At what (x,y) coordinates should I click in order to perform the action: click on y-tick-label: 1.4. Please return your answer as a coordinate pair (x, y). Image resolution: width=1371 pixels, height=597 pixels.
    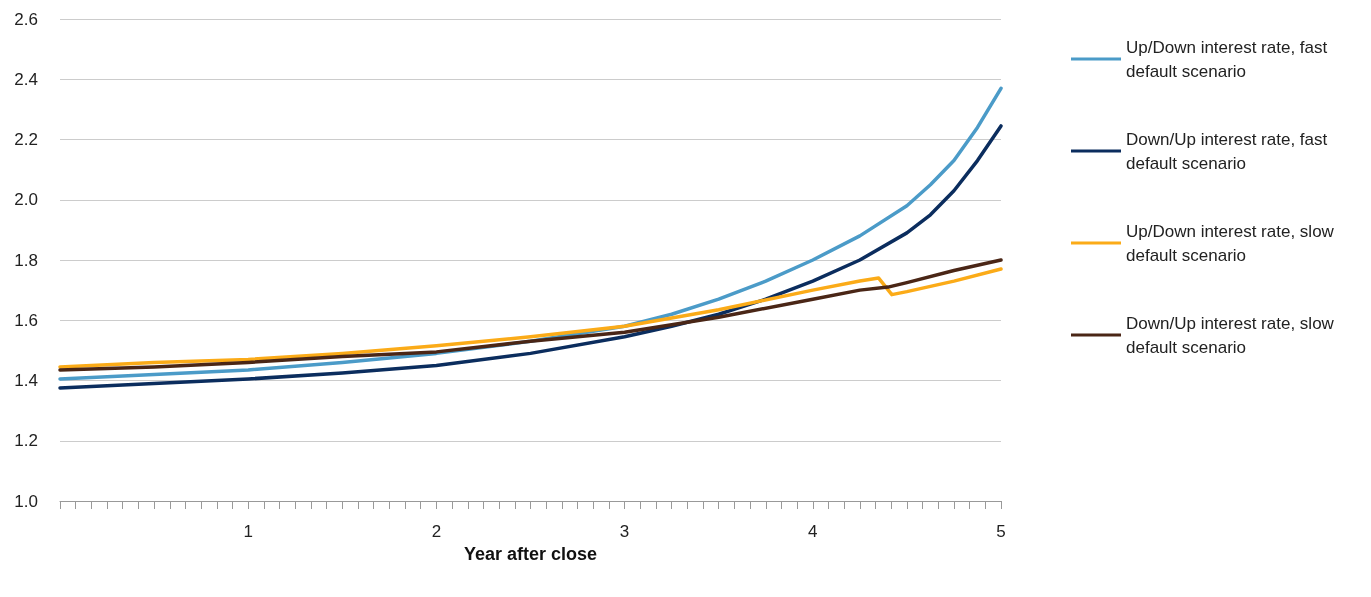
    Looking at the image, I should click on (26, 380).